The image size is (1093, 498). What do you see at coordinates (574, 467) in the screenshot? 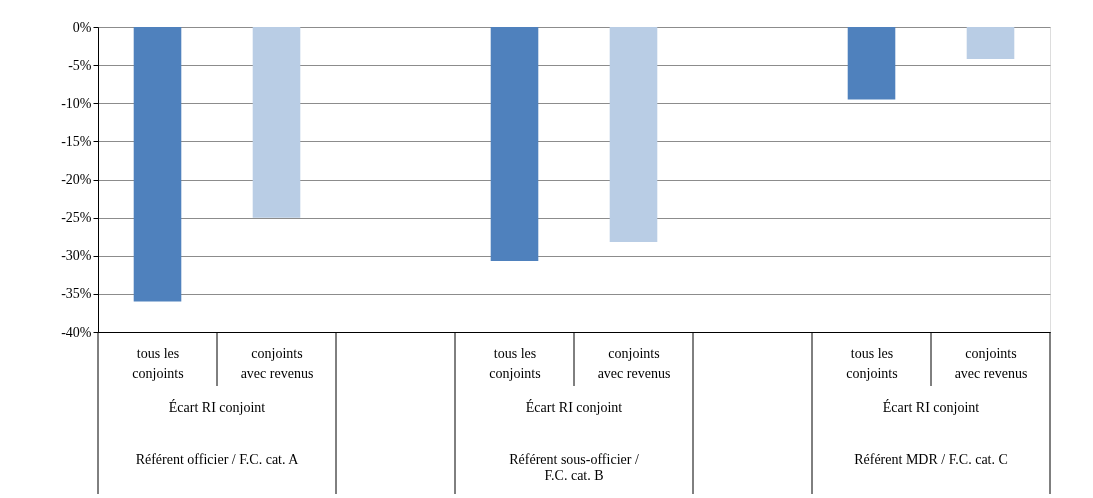
I see `text: Référent sous-officier / F.C. cat. B` at bounding box center [574, 467].